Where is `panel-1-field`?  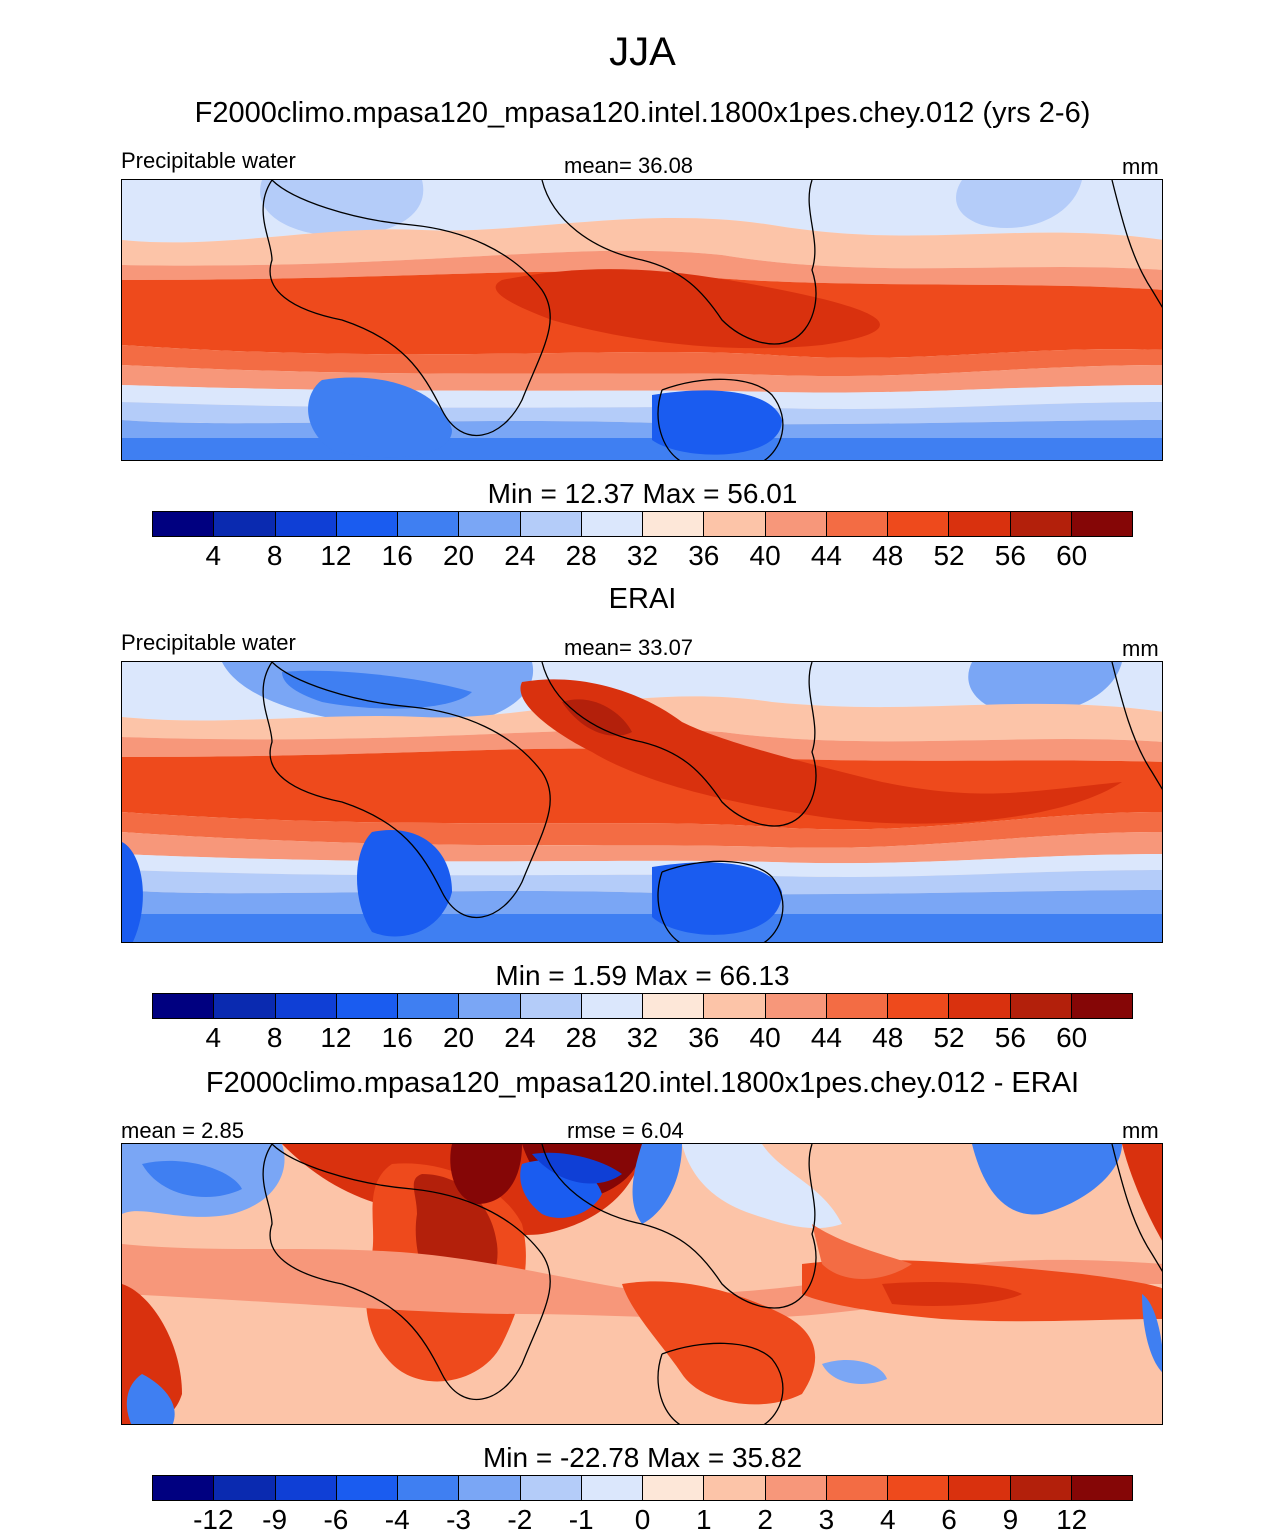 panel-1-field is located at coordinates (642, 320).